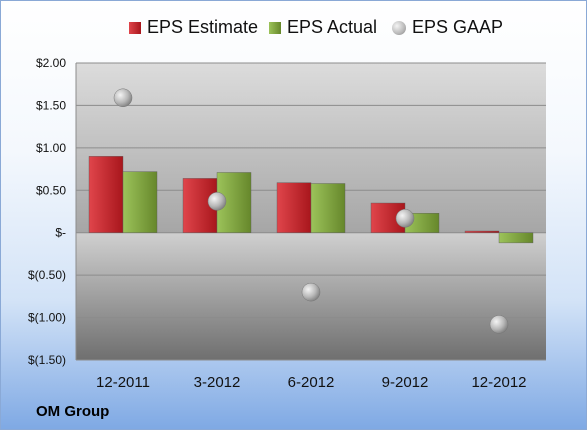  Describe the element at coordinates (47, 318) in the screenshot. I see `y-tick-label: $(1.00)` at that location.